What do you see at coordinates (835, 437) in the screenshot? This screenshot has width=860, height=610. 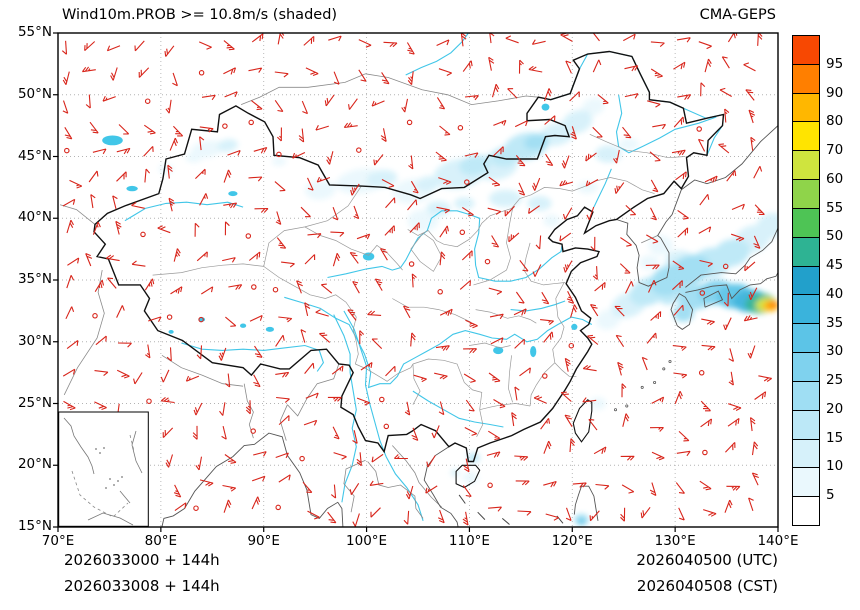 I see `colorbar-tick-label: 15` at bounding box center [835, 437].